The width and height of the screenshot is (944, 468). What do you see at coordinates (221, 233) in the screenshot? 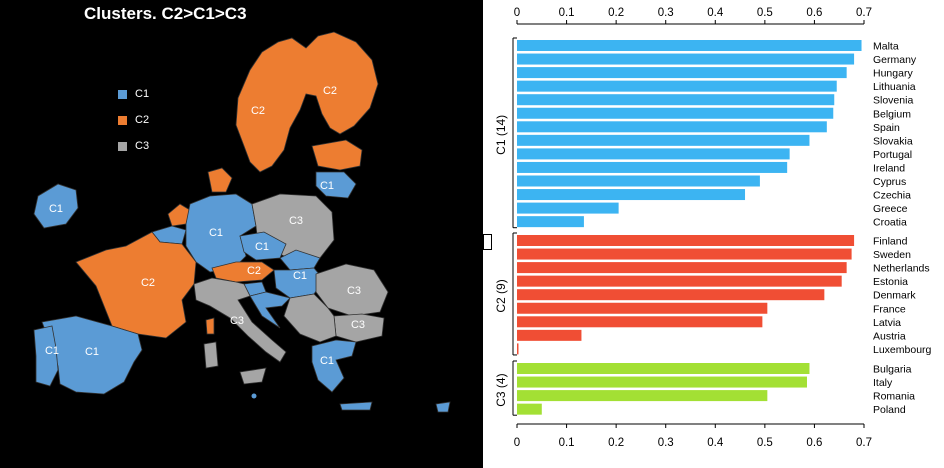
I see `region-germany` at bounding box center [221, 233].